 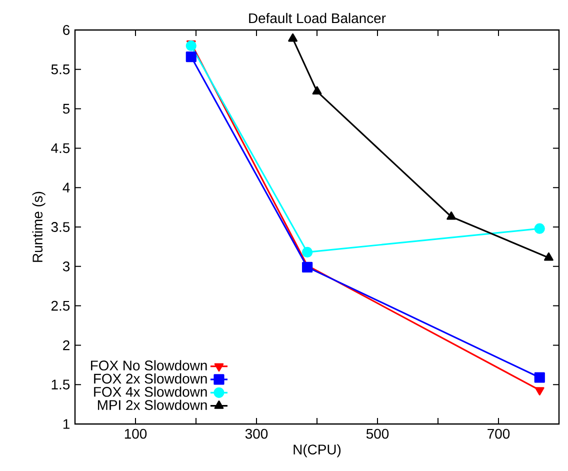 I want to click on legend-label: FOX 4x Slowdown, so click(x=150, y=391).